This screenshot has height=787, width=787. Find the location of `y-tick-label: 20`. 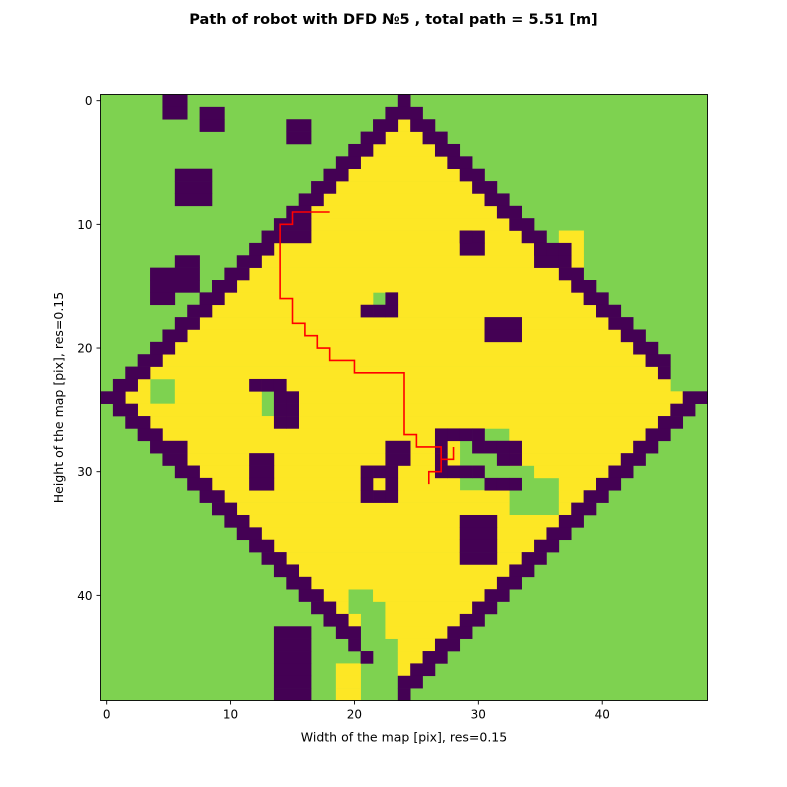

y-tick-label: 20 is located at coordinates (84, 349).